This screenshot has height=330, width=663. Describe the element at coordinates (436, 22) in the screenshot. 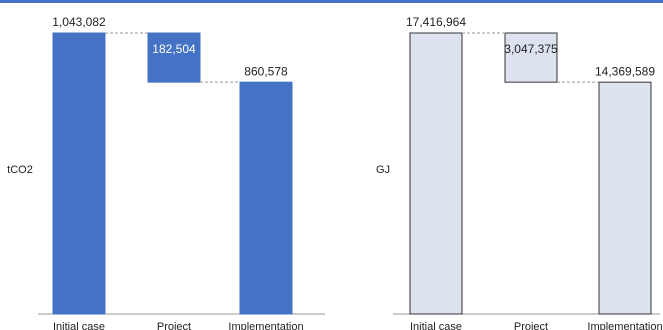

I see `value-label: 17,416,964` at that location.